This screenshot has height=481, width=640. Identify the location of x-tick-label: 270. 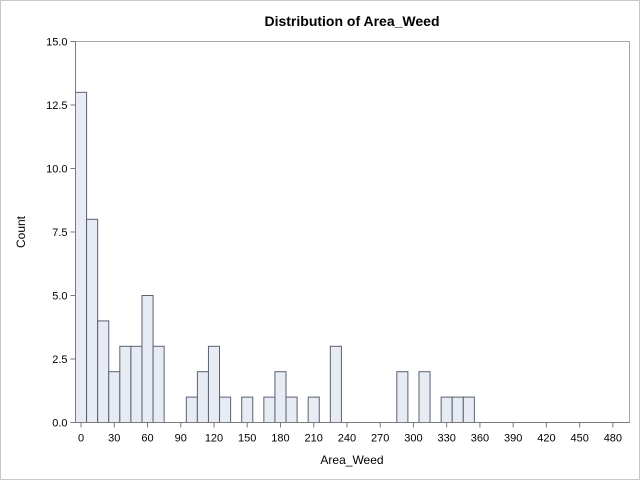
(380, 439).